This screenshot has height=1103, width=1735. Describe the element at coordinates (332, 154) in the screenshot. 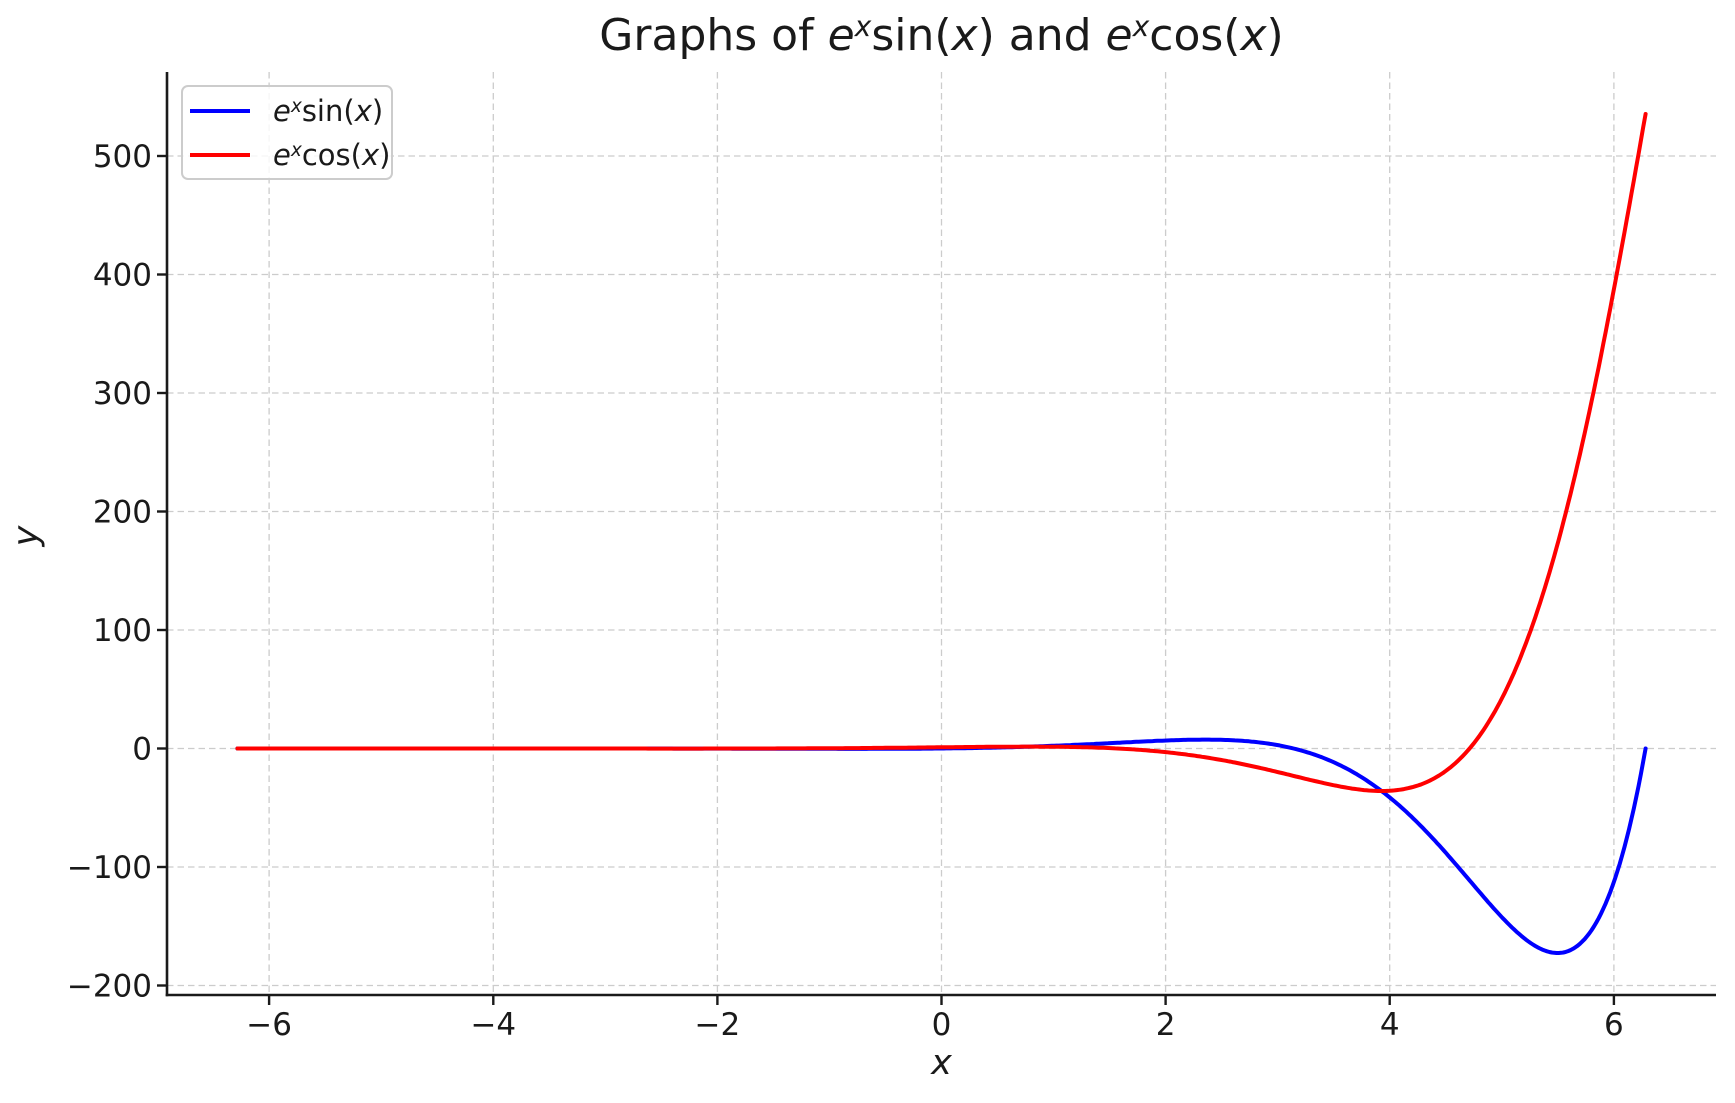

I see `legend-label: excos(x)` at that location.